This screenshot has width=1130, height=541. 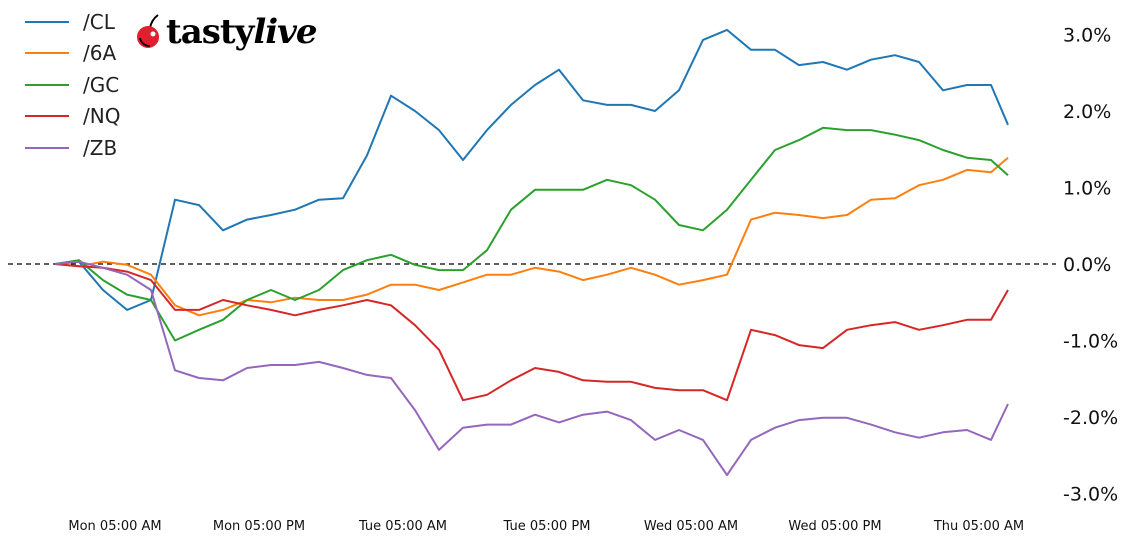 I want to click on x-tick-label: Thu 05:00 AM, so click(x=978, y=526).